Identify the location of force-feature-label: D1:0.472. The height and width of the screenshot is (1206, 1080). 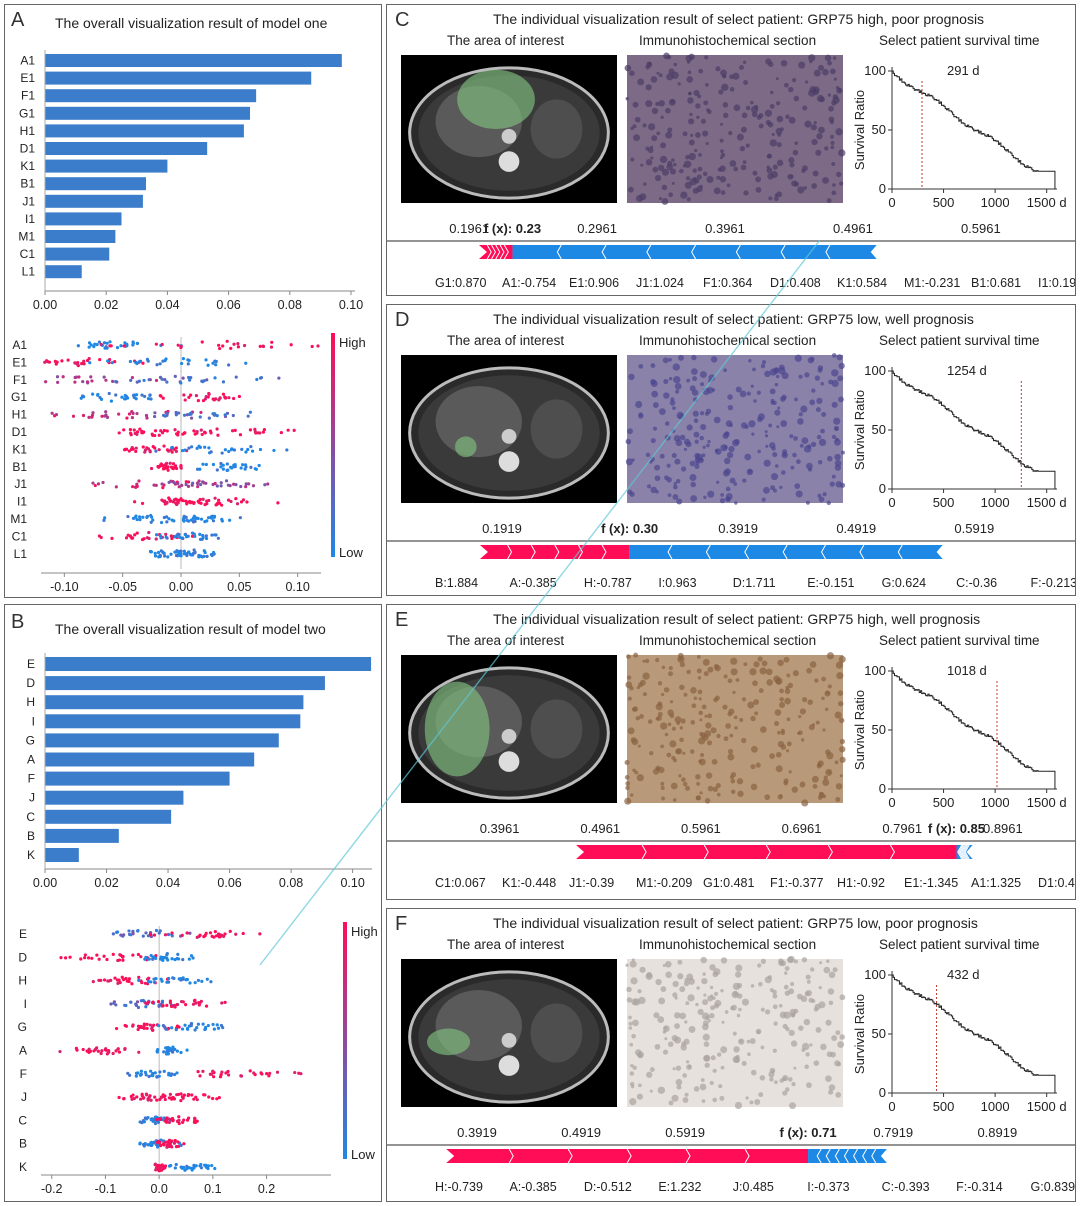
(1056, 883).